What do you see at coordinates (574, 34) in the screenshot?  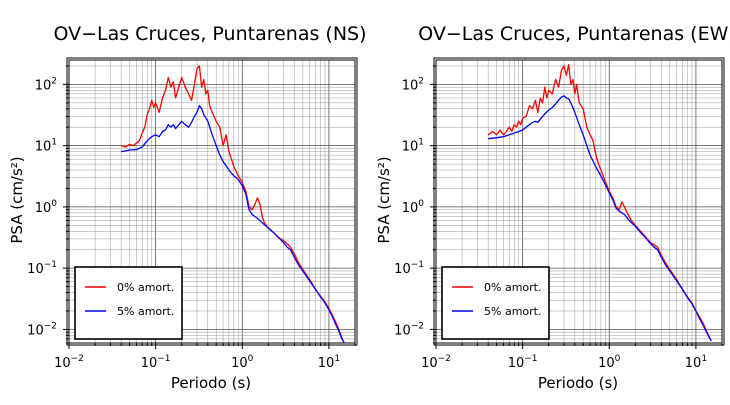 I see `chart-title: OV−Las Cruces, Puntarenas (EW)` at bounding box center [574, 34].